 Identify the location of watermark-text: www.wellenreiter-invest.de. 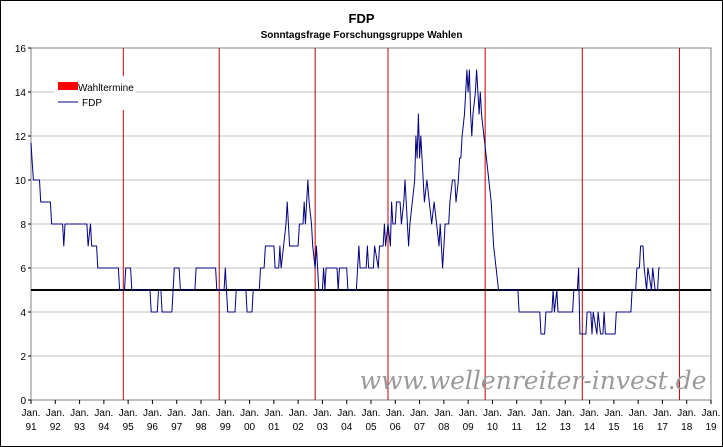
(533, 380).